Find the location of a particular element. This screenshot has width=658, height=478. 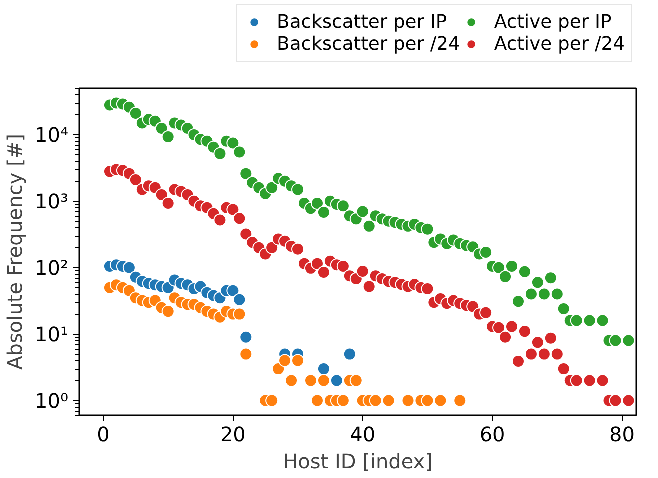

y-tick-label: 10⁴ is located at coordinates (51, 134).